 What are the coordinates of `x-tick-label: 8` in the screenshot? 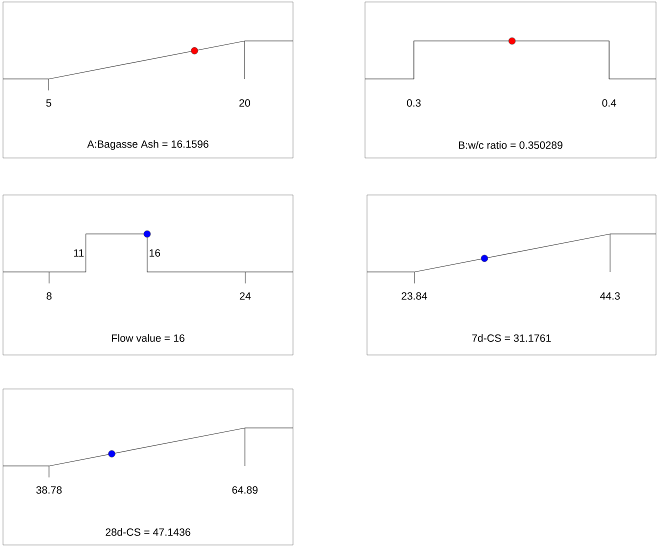 It's located at (49, 296).